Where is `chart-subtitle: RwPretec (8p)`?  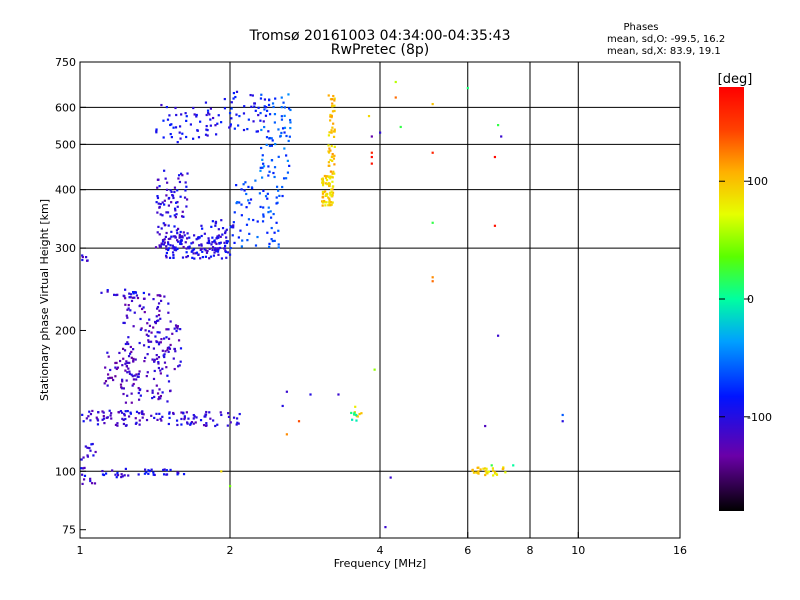
chart-subtitle: RwPretec (8p) is located at coordinates (380, 50).